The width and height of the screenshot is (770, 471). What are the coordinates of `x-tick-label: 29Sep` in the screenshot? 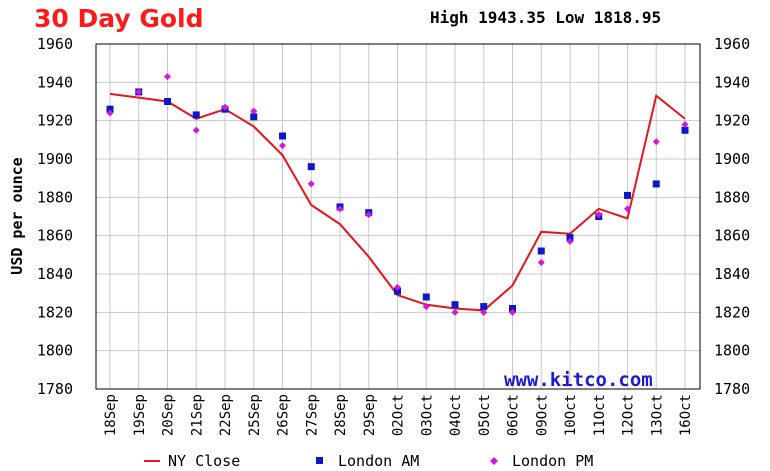 It's located at (370, 415).